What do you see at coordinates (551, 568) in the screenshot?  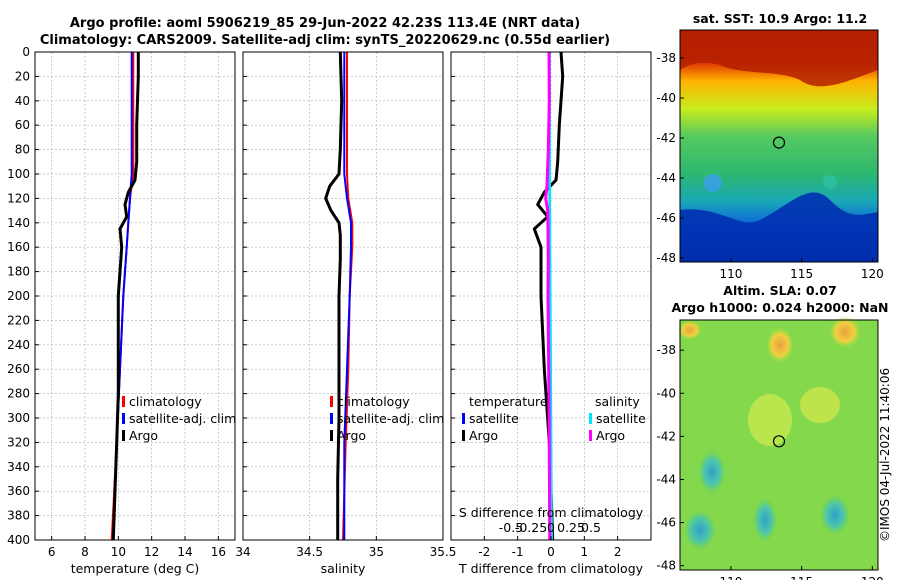 I see `x-axis-label: T difference from climatology` at bounding box center [551, 568].